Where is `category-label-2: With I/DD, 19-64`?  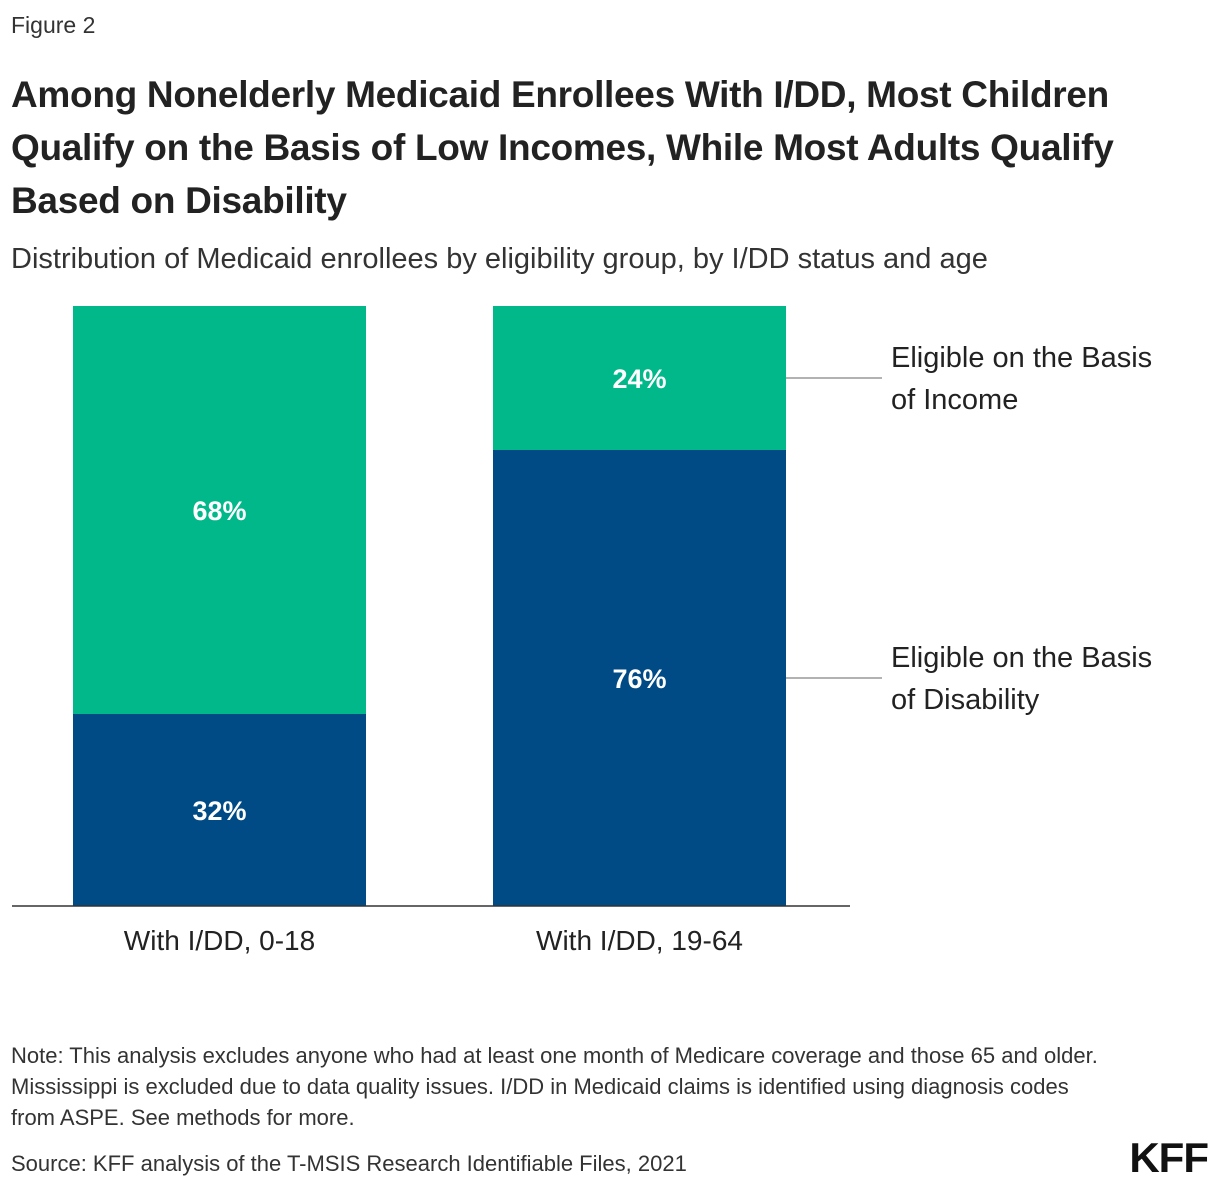 category-label-2: With I/DD, 19-64 is located at coordinates (639, 940).